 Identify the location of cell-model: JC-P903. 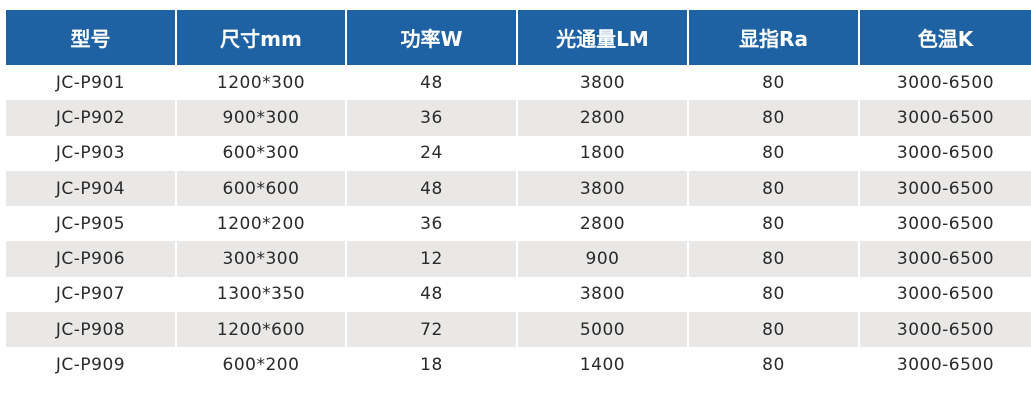
(91, 153).